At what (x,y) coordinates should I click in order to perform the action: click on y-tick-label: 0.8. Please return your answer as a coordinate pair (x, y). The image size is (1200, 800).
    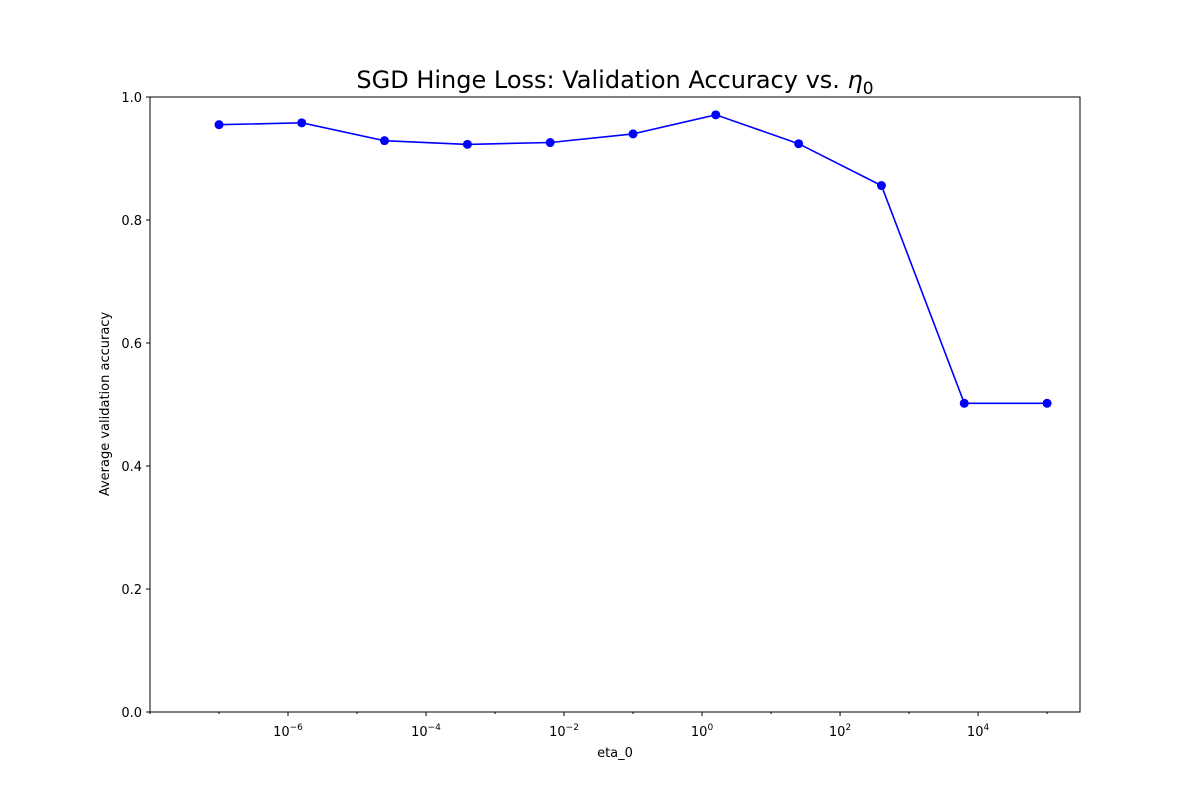
    Looking at the image, I should click on (131, 221).